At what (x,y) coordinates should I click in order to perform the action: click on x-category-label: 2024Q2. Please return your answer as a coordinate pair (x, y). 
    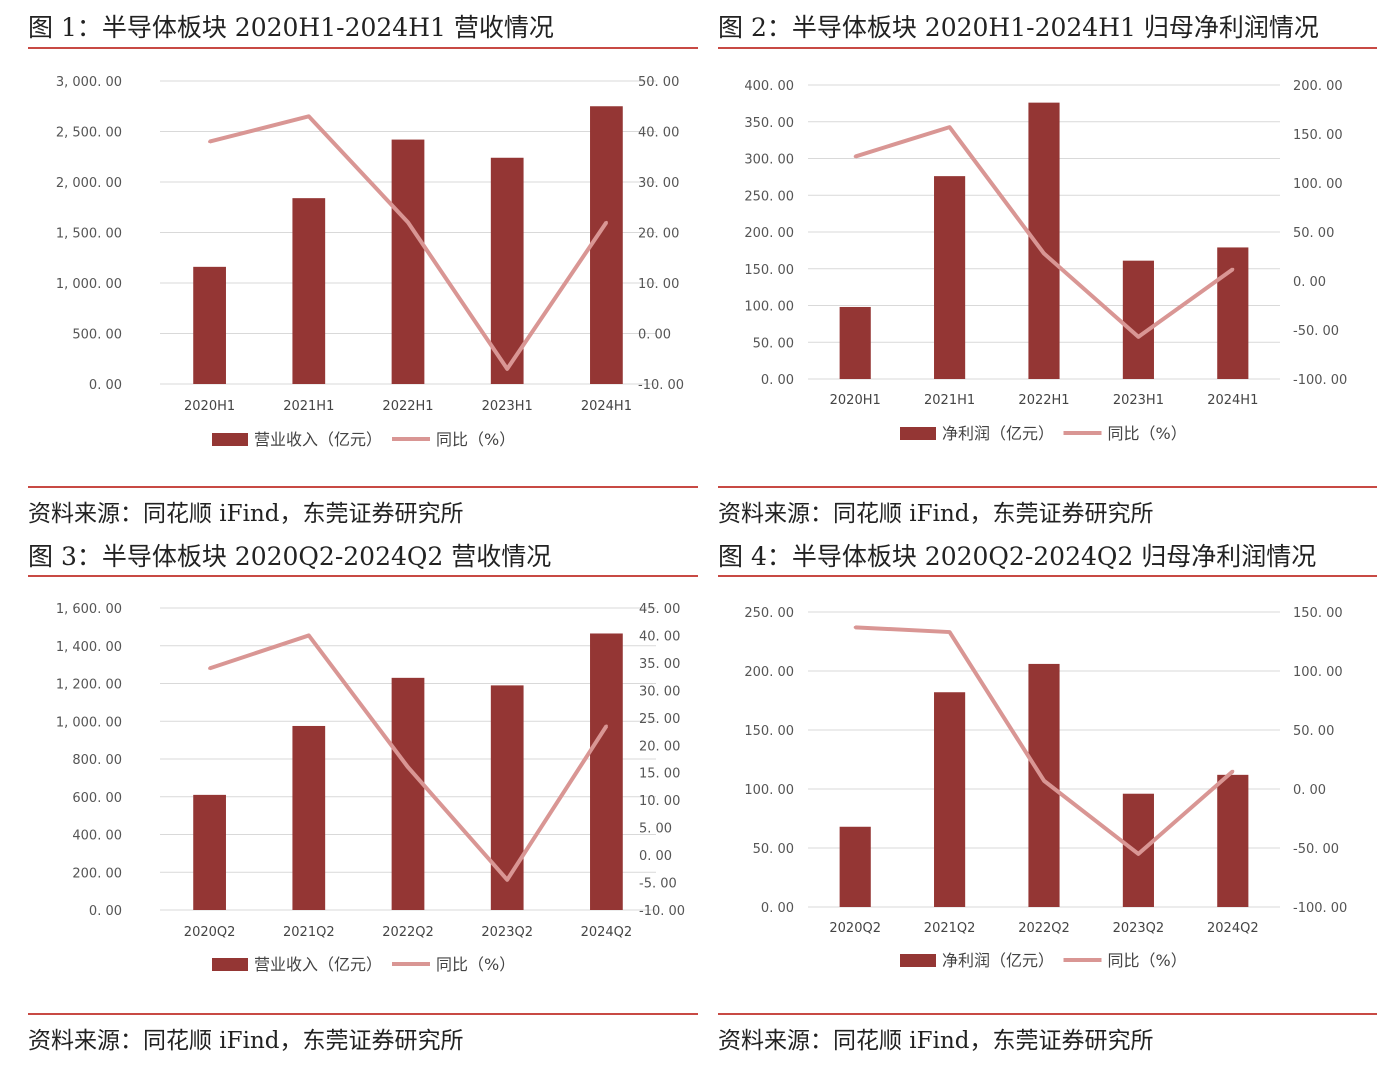
    Looking at the image, I should click on (1233, 928).